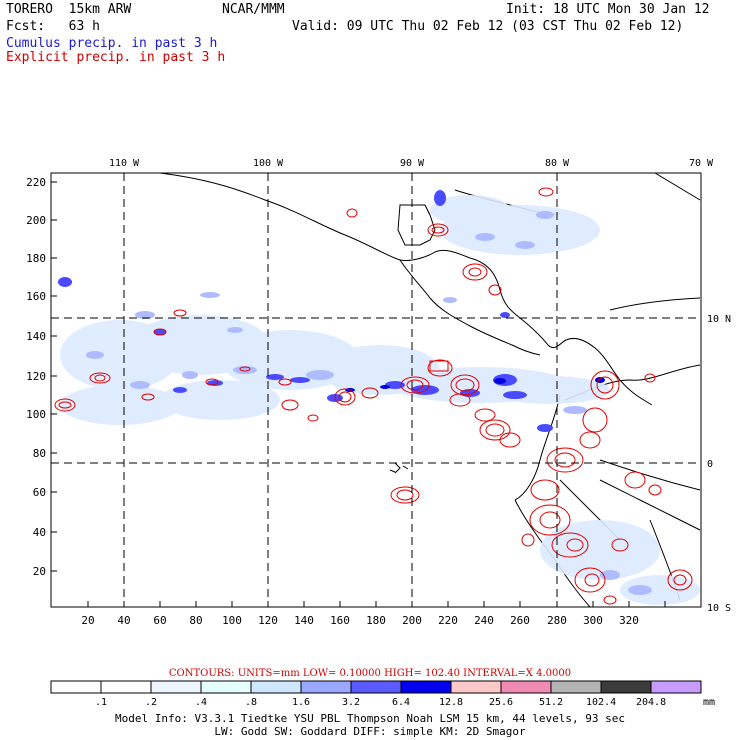 This screenshot has height=740, width=740. Describe the element at coordinates (87, 620) in the screenshot. I see `x-tick-label: 20` at that location.